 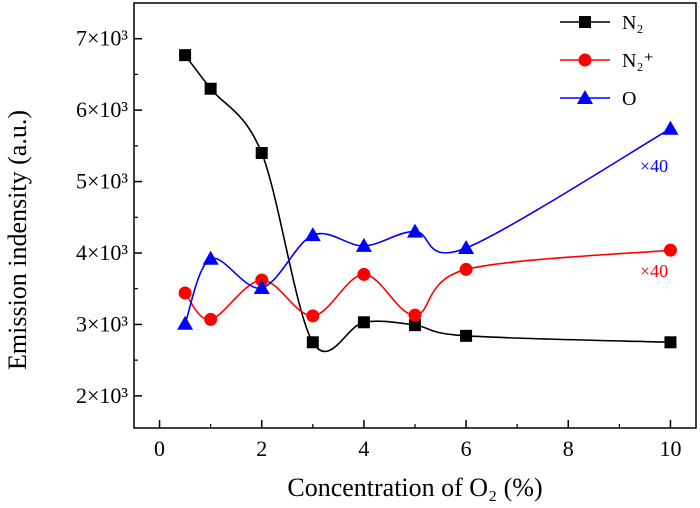 What do you see at coordinates (417, 440) in the screenshot?
I see `x-axis: 0 2 4 6 8 10` at bounding box center [417, 440].